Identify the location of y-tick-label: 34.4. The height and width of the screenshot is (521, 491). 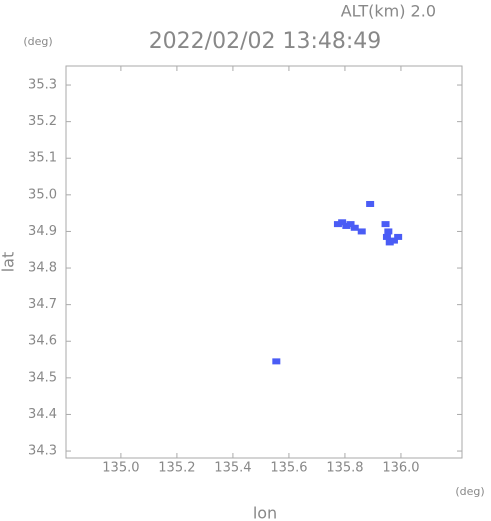
(42, 414).